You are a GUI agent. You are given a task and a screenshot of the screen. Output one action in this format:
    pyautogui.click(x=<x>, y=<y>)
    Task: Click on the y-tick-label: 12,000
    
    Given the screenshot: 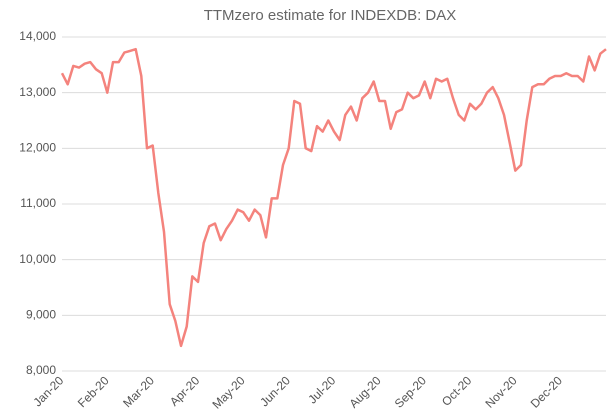 What is the action you would take?
    pyautogui.click(x=37, y=148)
    